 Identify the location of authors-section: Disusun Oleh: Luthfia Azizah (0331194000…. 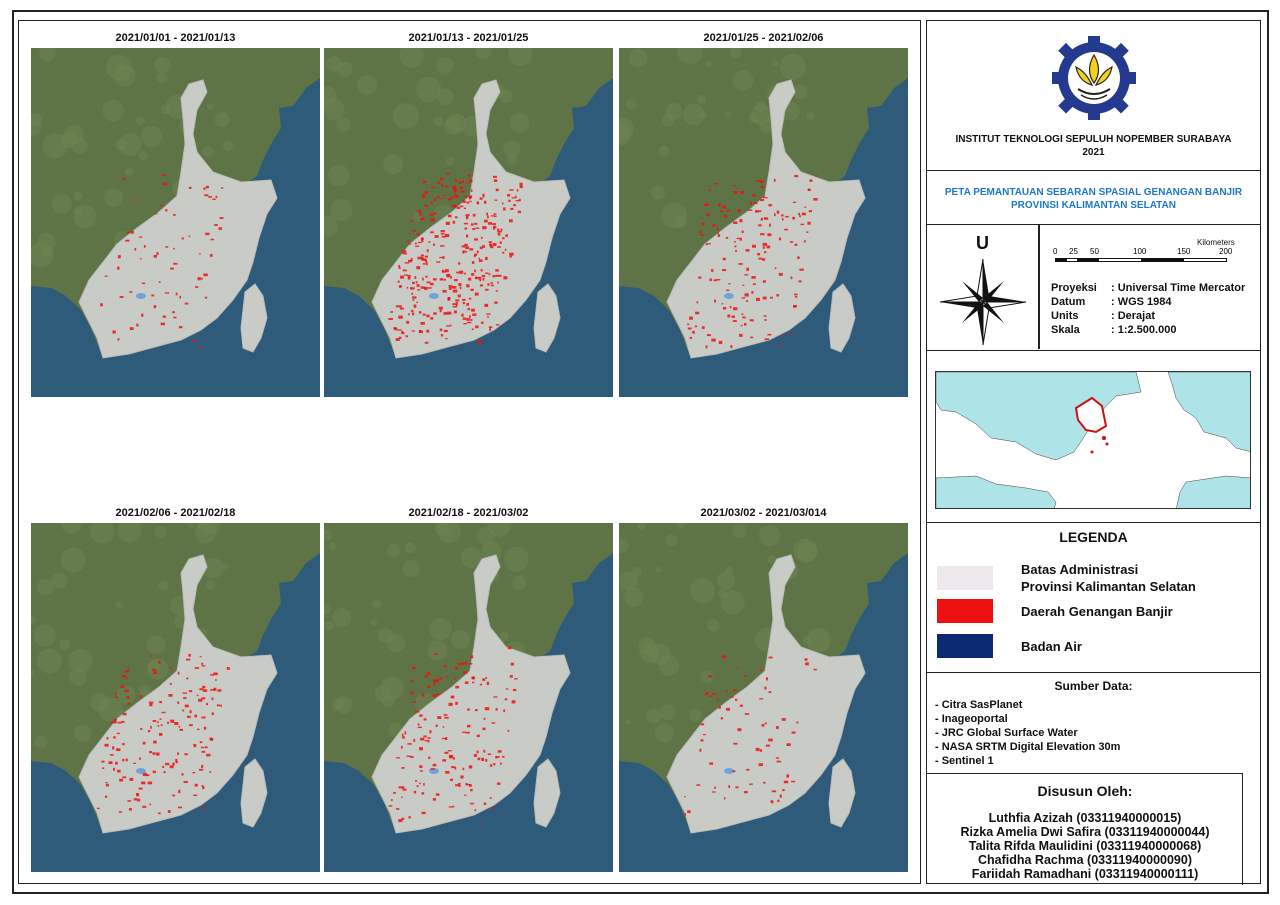
(1085, 829).